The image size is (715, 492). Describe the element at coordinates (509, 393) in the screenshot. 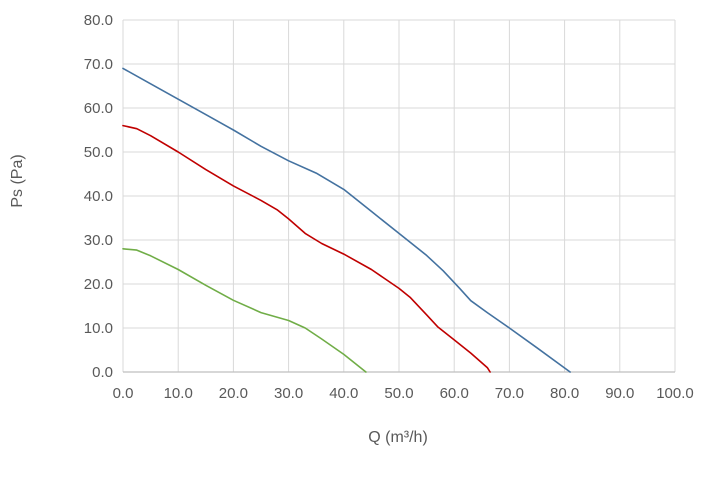

I see `x-tick-label: 70.0` at that location.